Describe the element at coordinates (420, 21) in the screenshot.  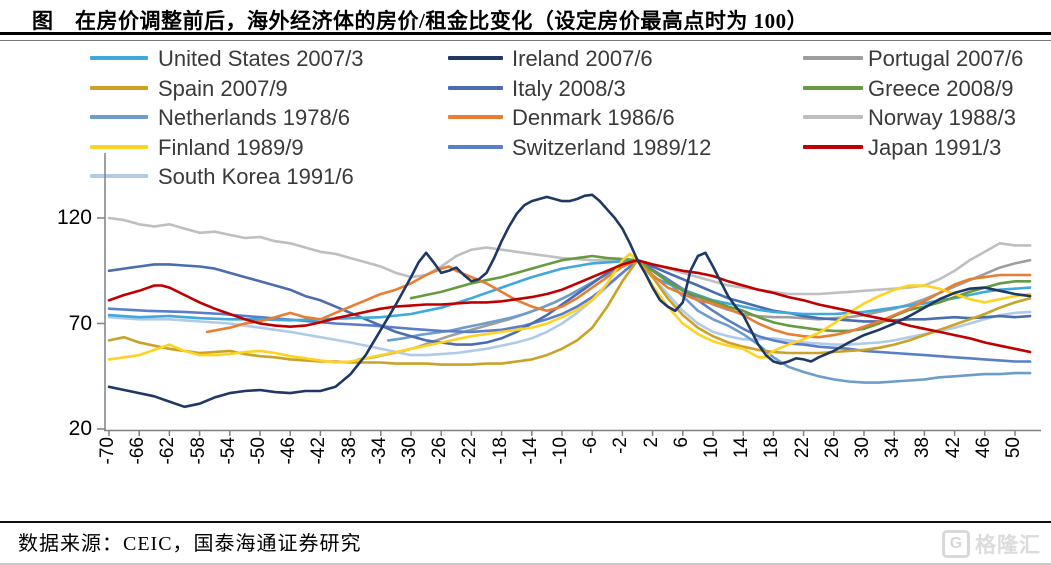
I see `chart-title: 图 在房价调整前后，海外经济体的房价/租金比变化（设定房价最高点时为 100）` at that location.